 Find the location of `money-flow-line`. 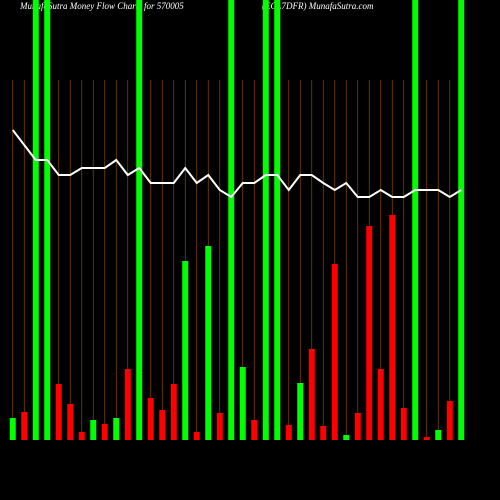

money-flow-line is located at coordinates (236, 164).